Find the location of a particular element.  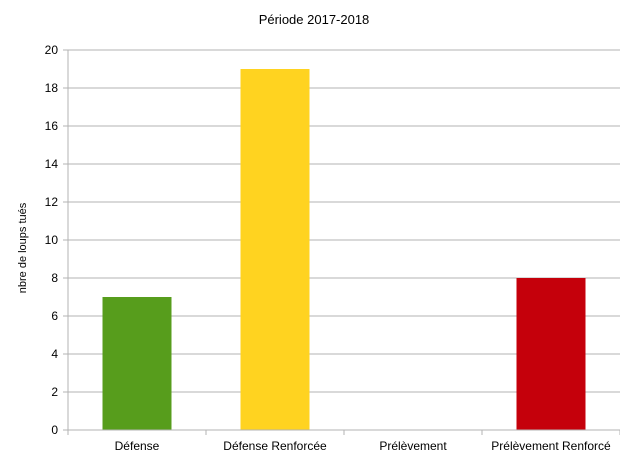

y-tick-label: 12 is located at coordinates (52, 202).